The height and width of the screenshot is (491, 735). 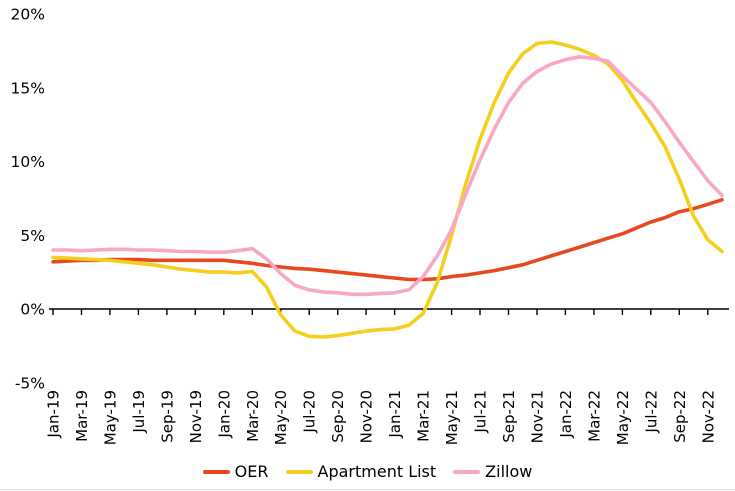 I want to click on x-axis-tick-label: Jul-19, so click(x=139, y=412).